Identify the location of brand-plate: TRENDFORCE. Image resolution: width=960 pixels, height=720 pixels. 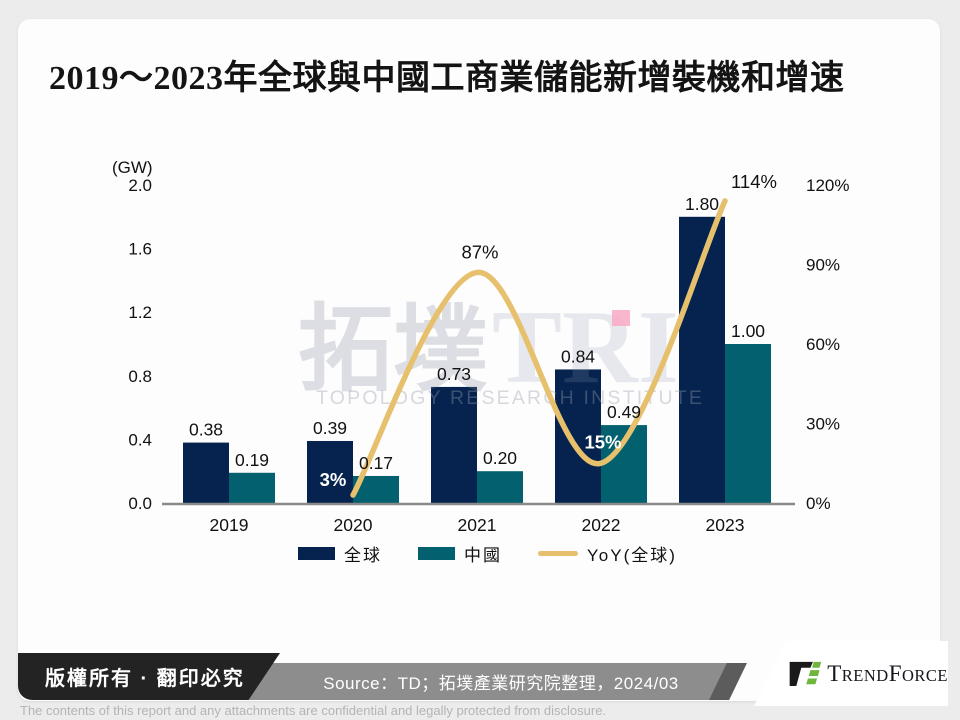
(851, 673).